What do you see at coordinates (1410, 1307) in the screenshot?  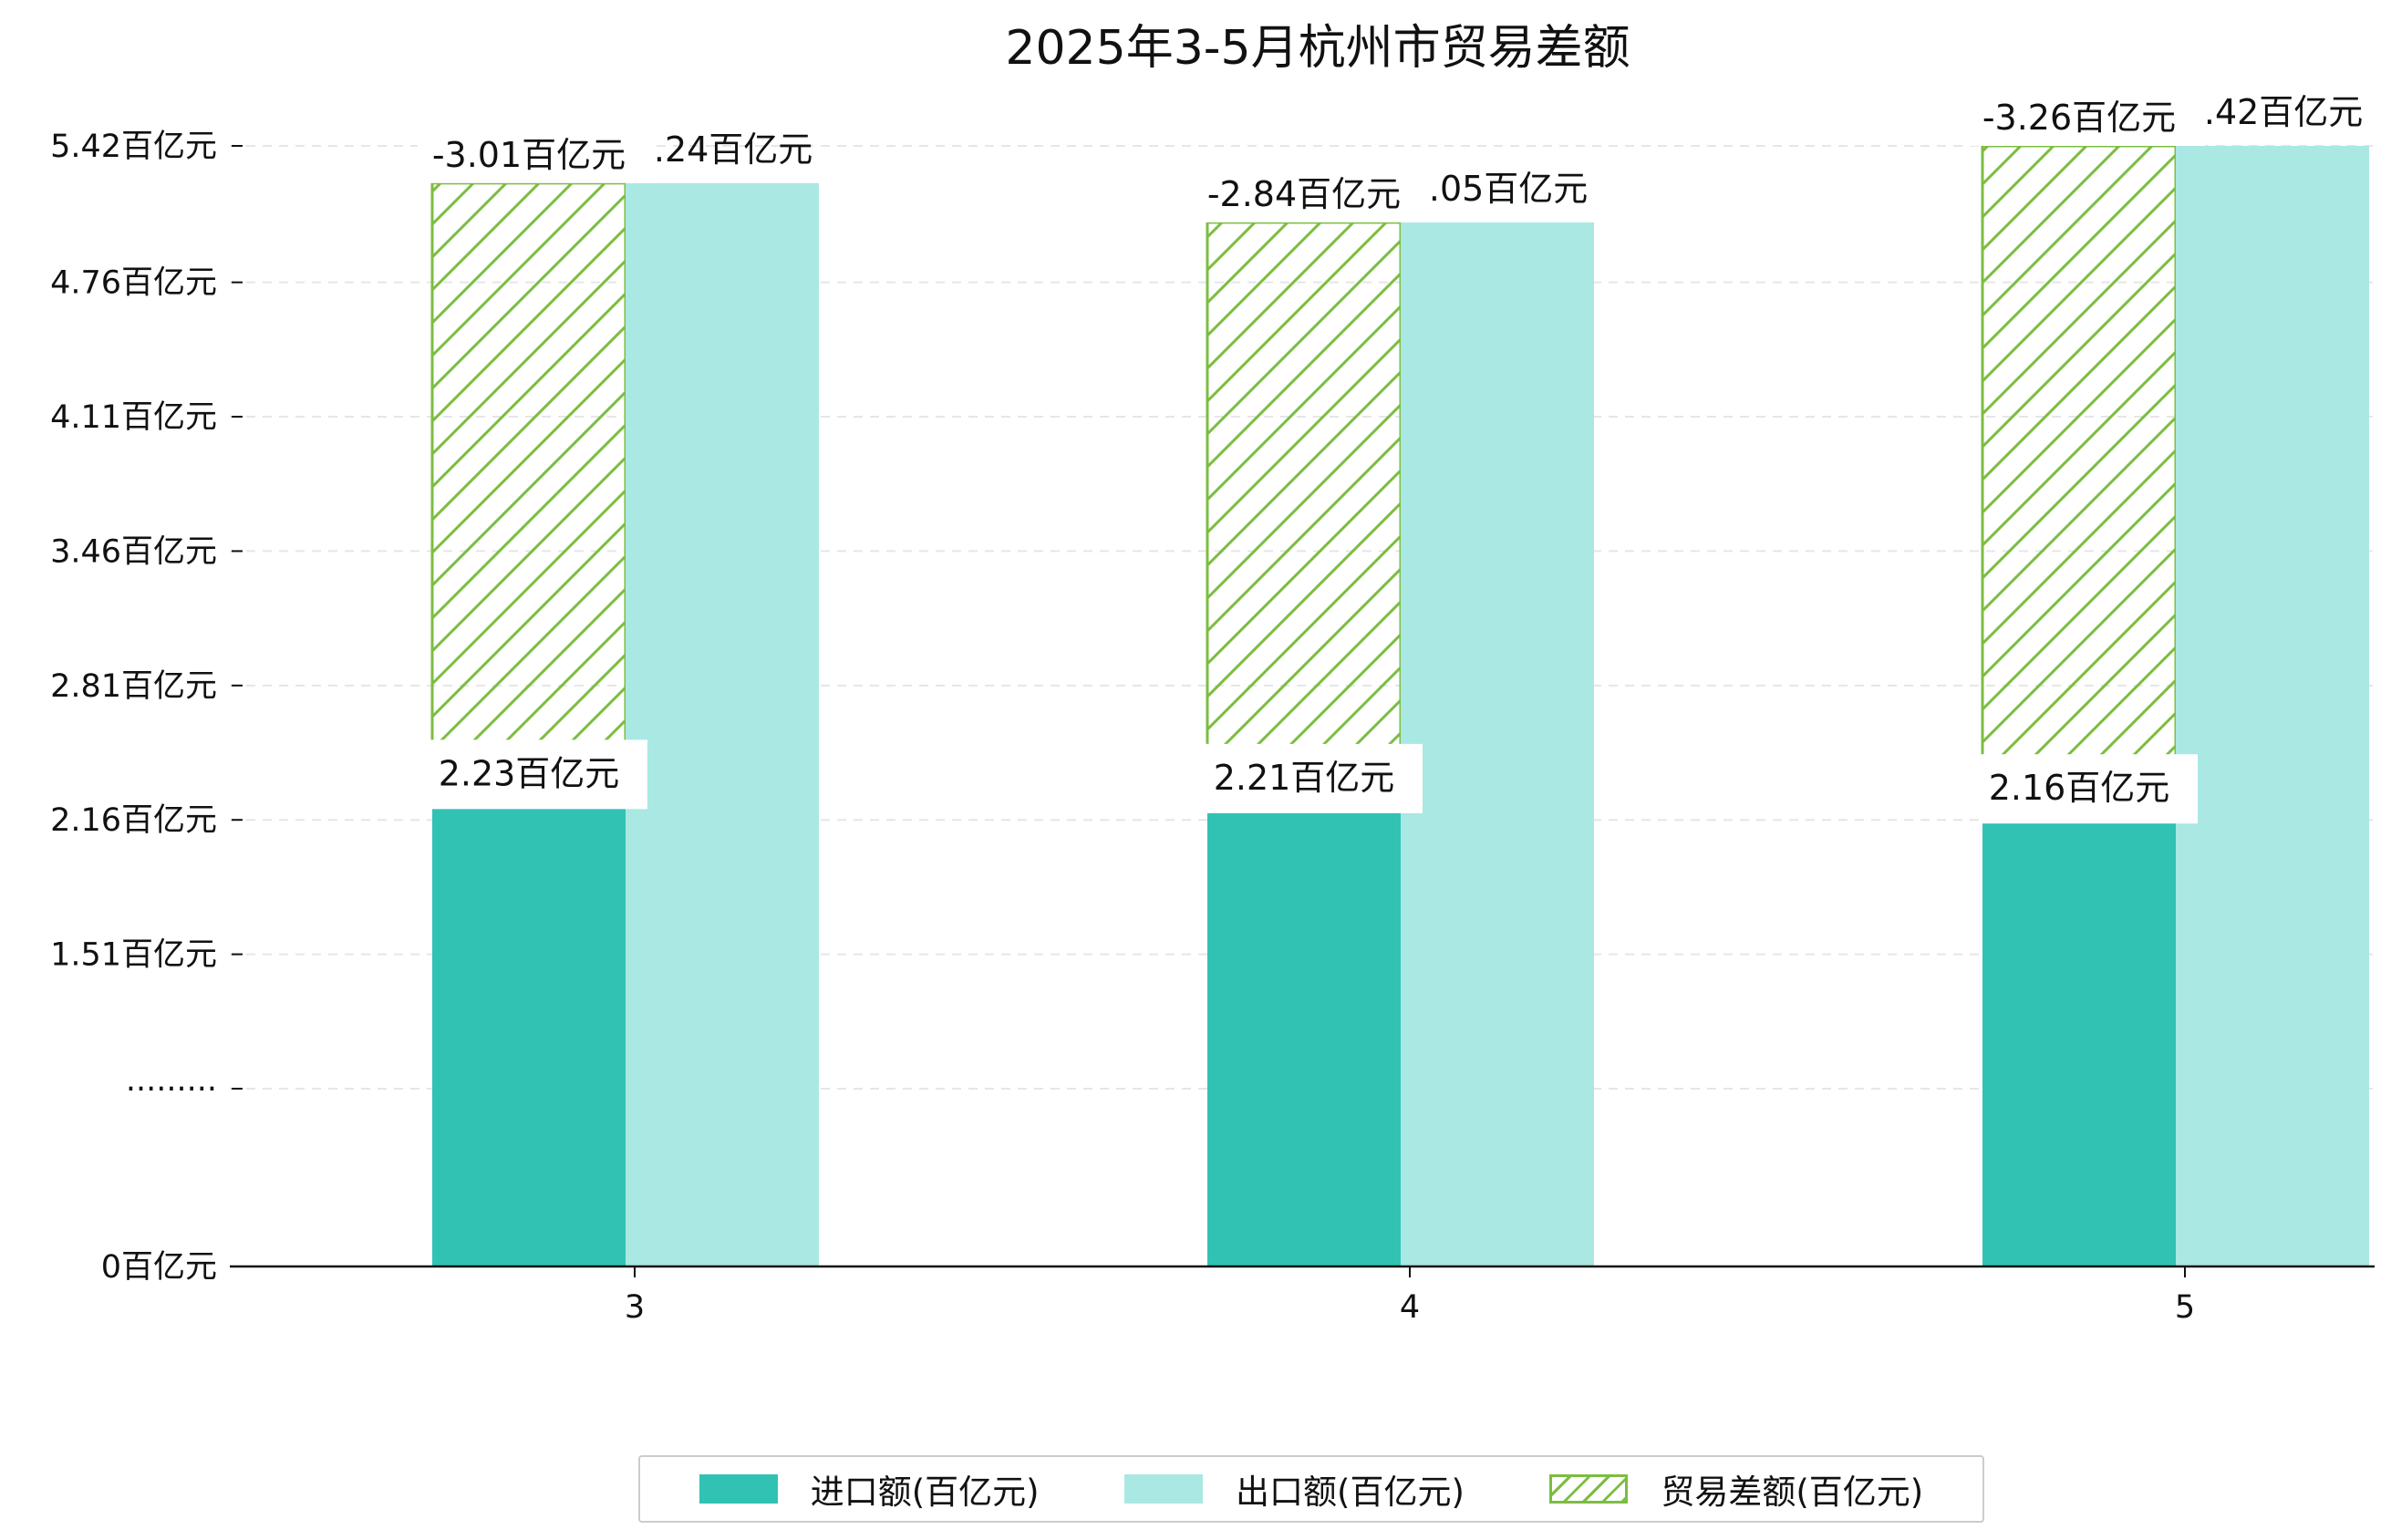 I see `x-tick-label: 4` at bounding box center [1410, 1307].